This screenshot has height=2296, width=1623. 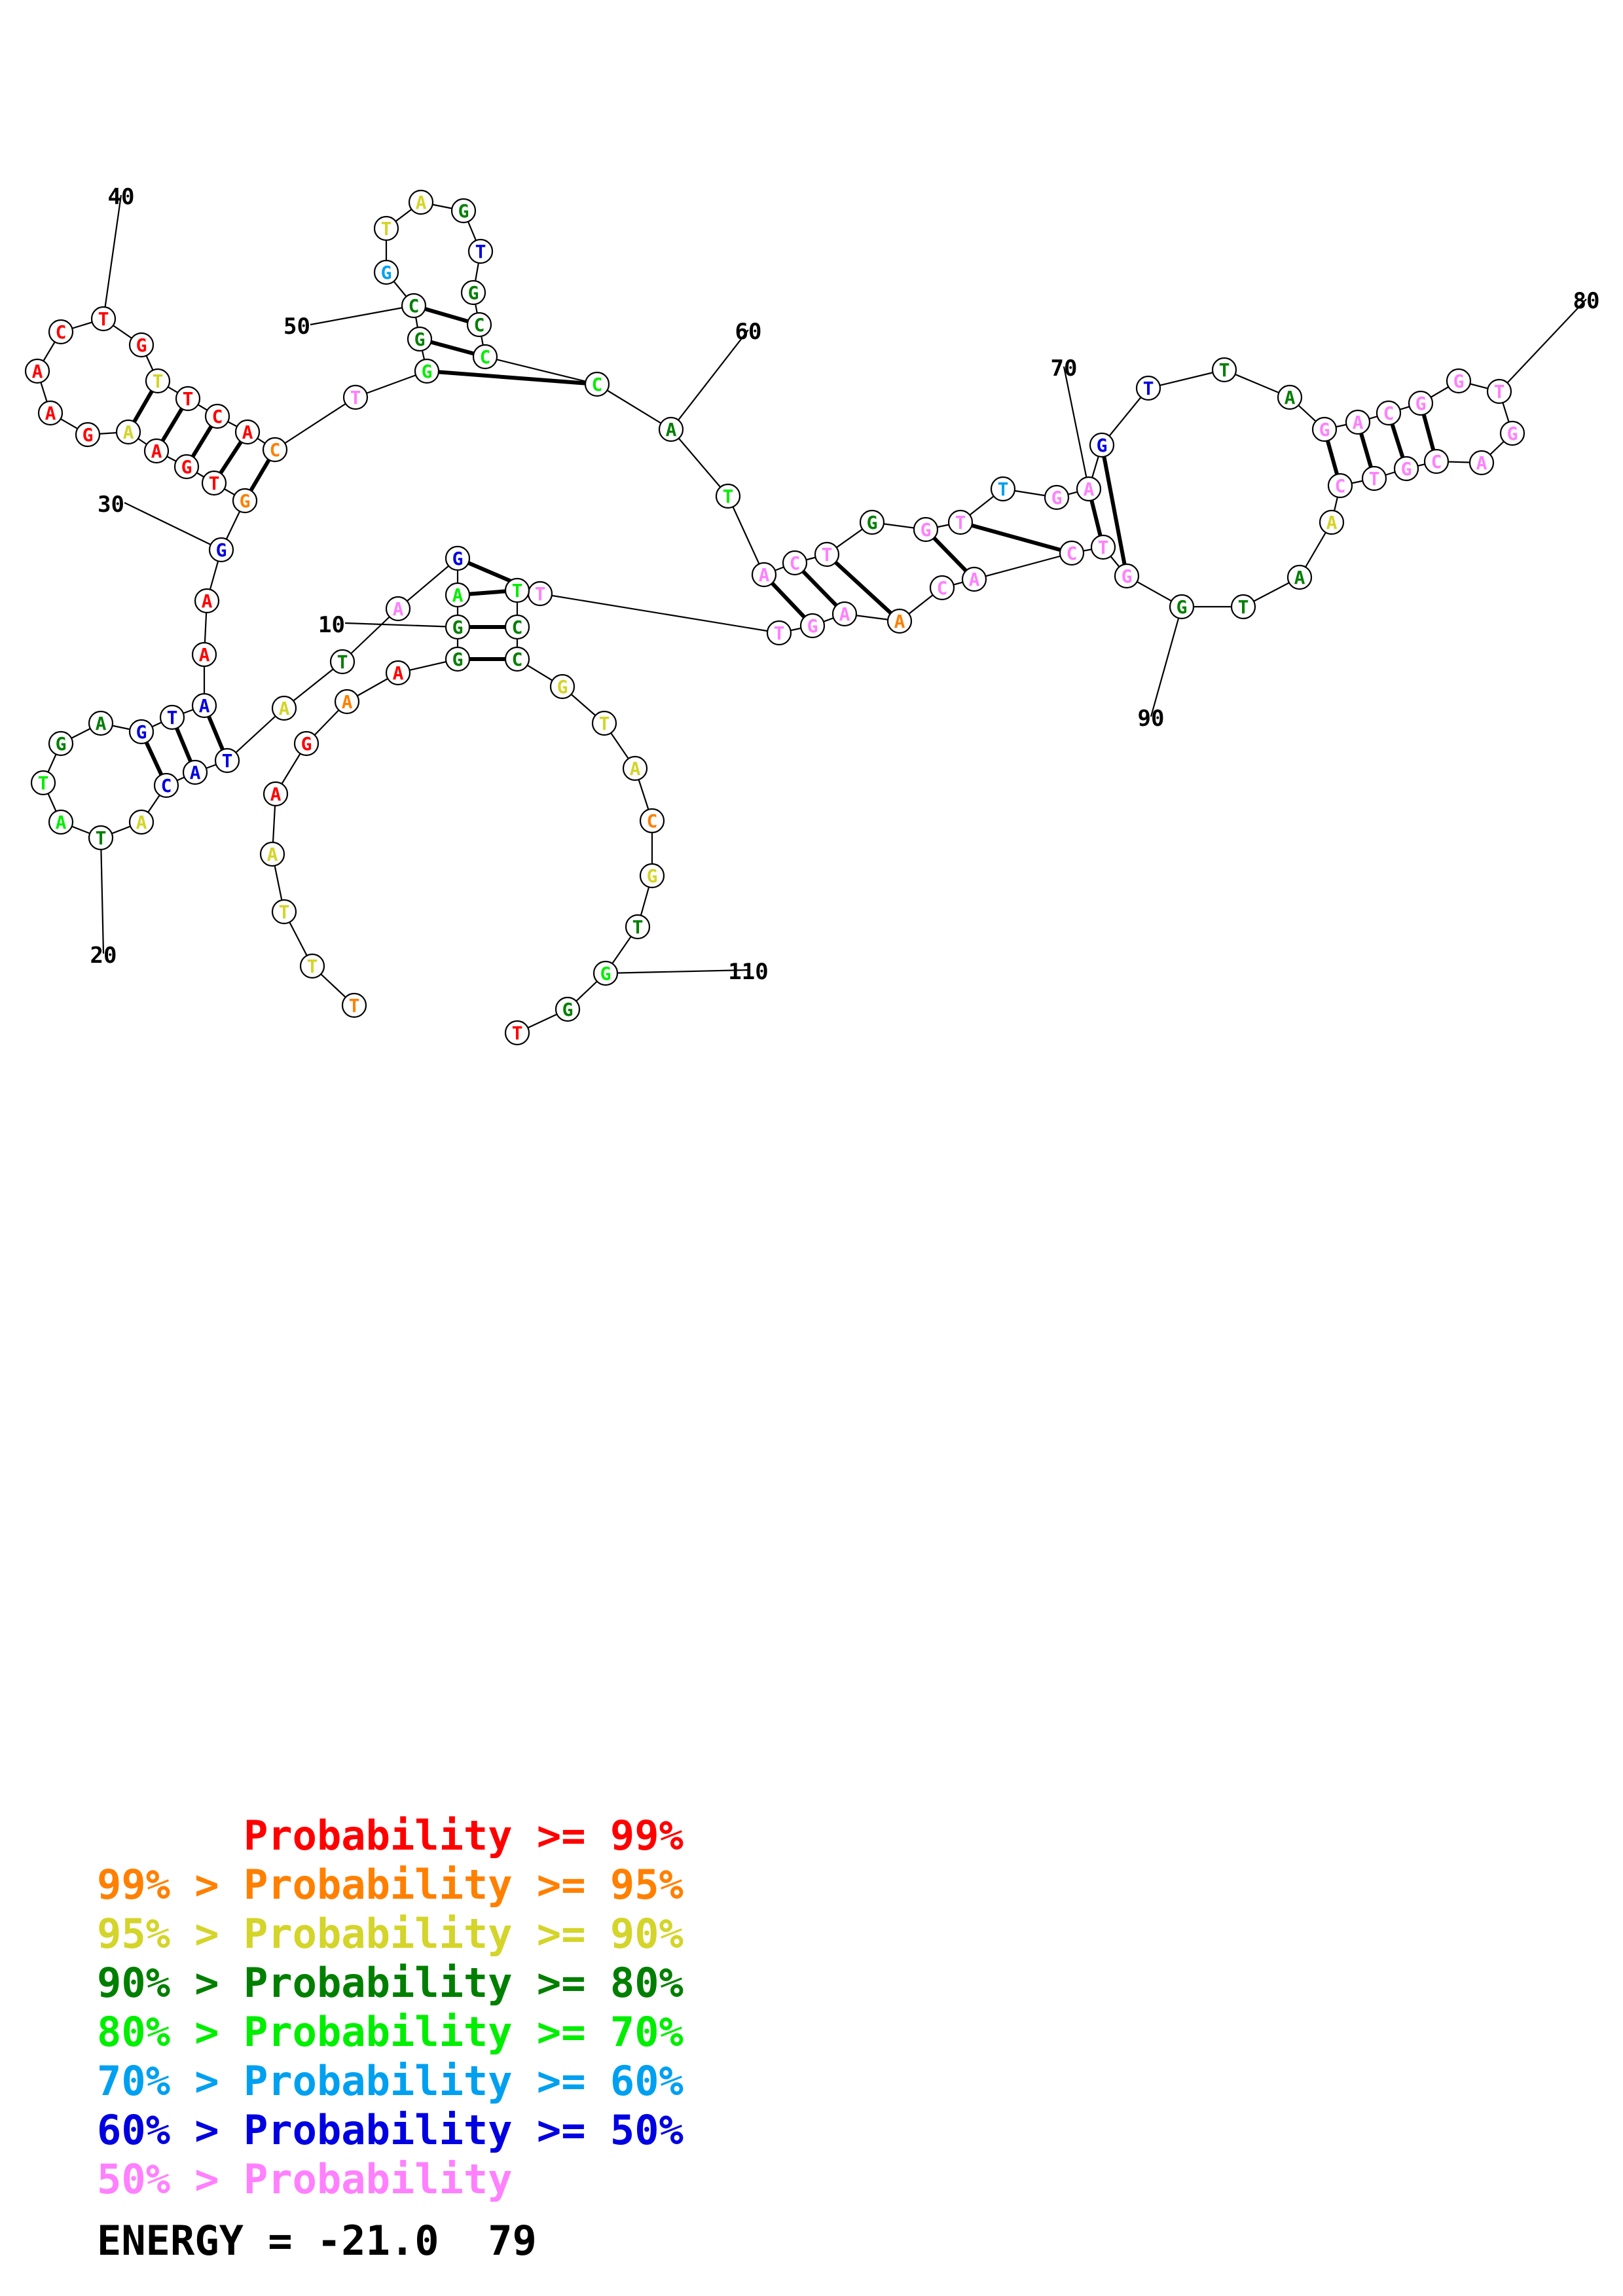 What do you see at coordinates (390, 1835) in the screenshot?
I see `legend-line-p99: Probability >= 99%` at bounding box center [390, 1835].